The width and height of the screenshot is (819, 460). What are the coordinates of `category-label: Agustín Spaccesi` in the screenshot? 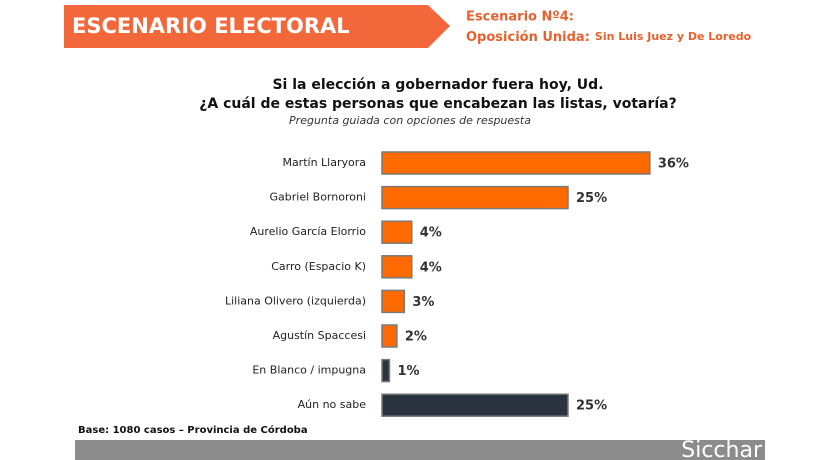 It's located at (319, 335).